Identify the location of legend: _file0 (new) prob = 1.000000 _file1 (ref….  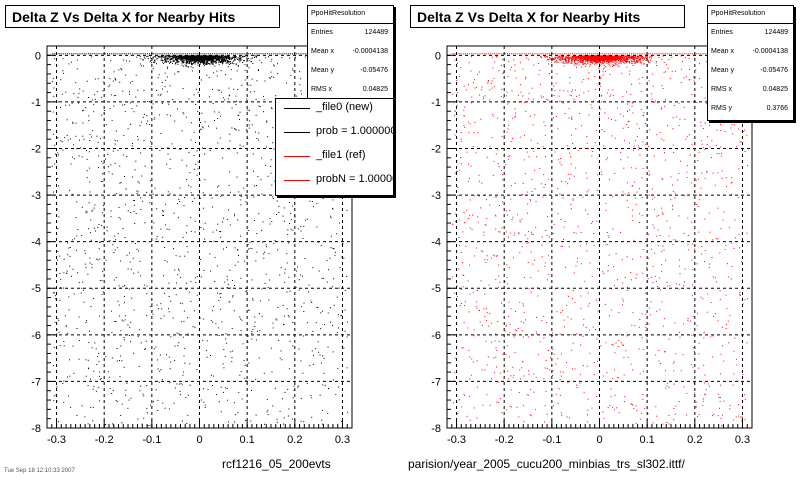
(334, 147).